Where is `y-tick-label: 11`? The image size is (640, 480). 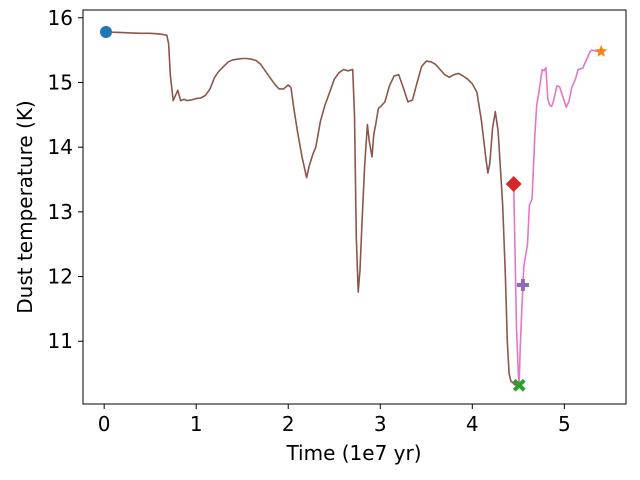
y-tick-label: 11 is located at coordinates (60, 341).